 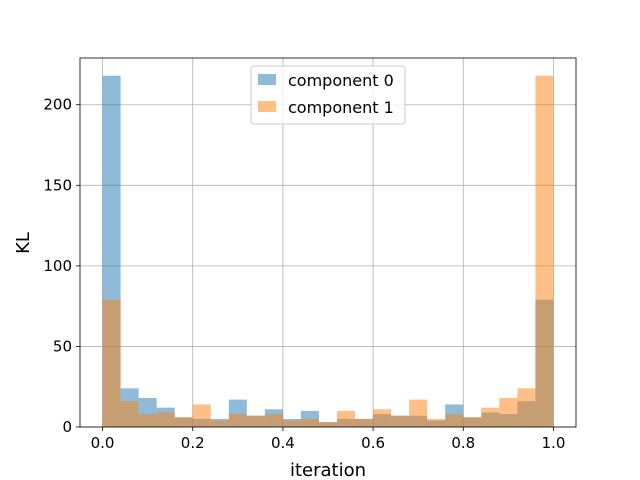 What do you see at coordinates (463, 443) in the screenshot?
I see `x-tick-label: 0.8` at bounding box center [463, 443].